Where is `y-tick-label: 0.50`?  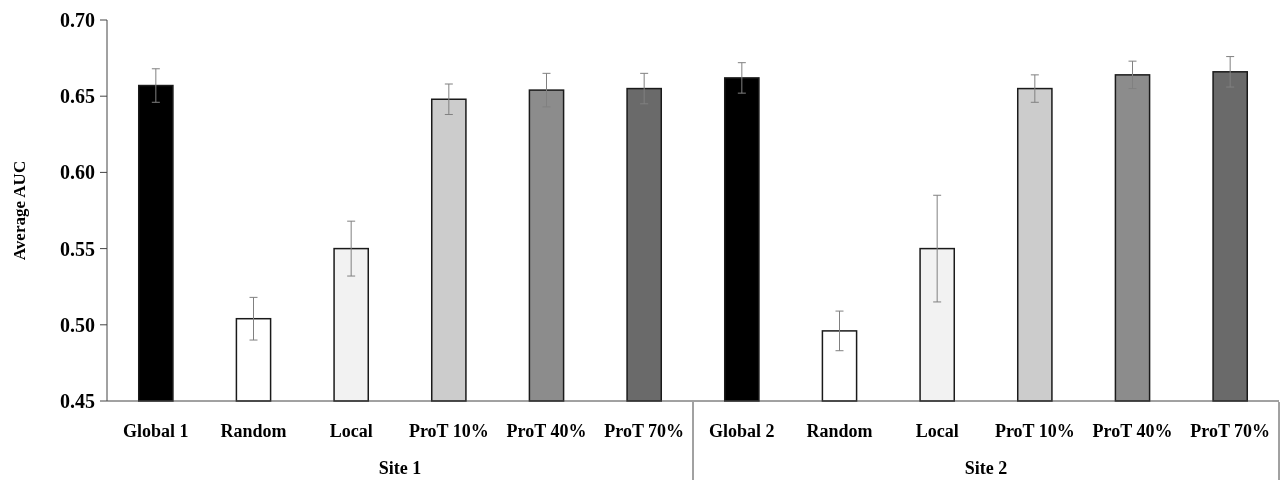
y-tick-label: 0.50 is located at coordinates (77, 324).